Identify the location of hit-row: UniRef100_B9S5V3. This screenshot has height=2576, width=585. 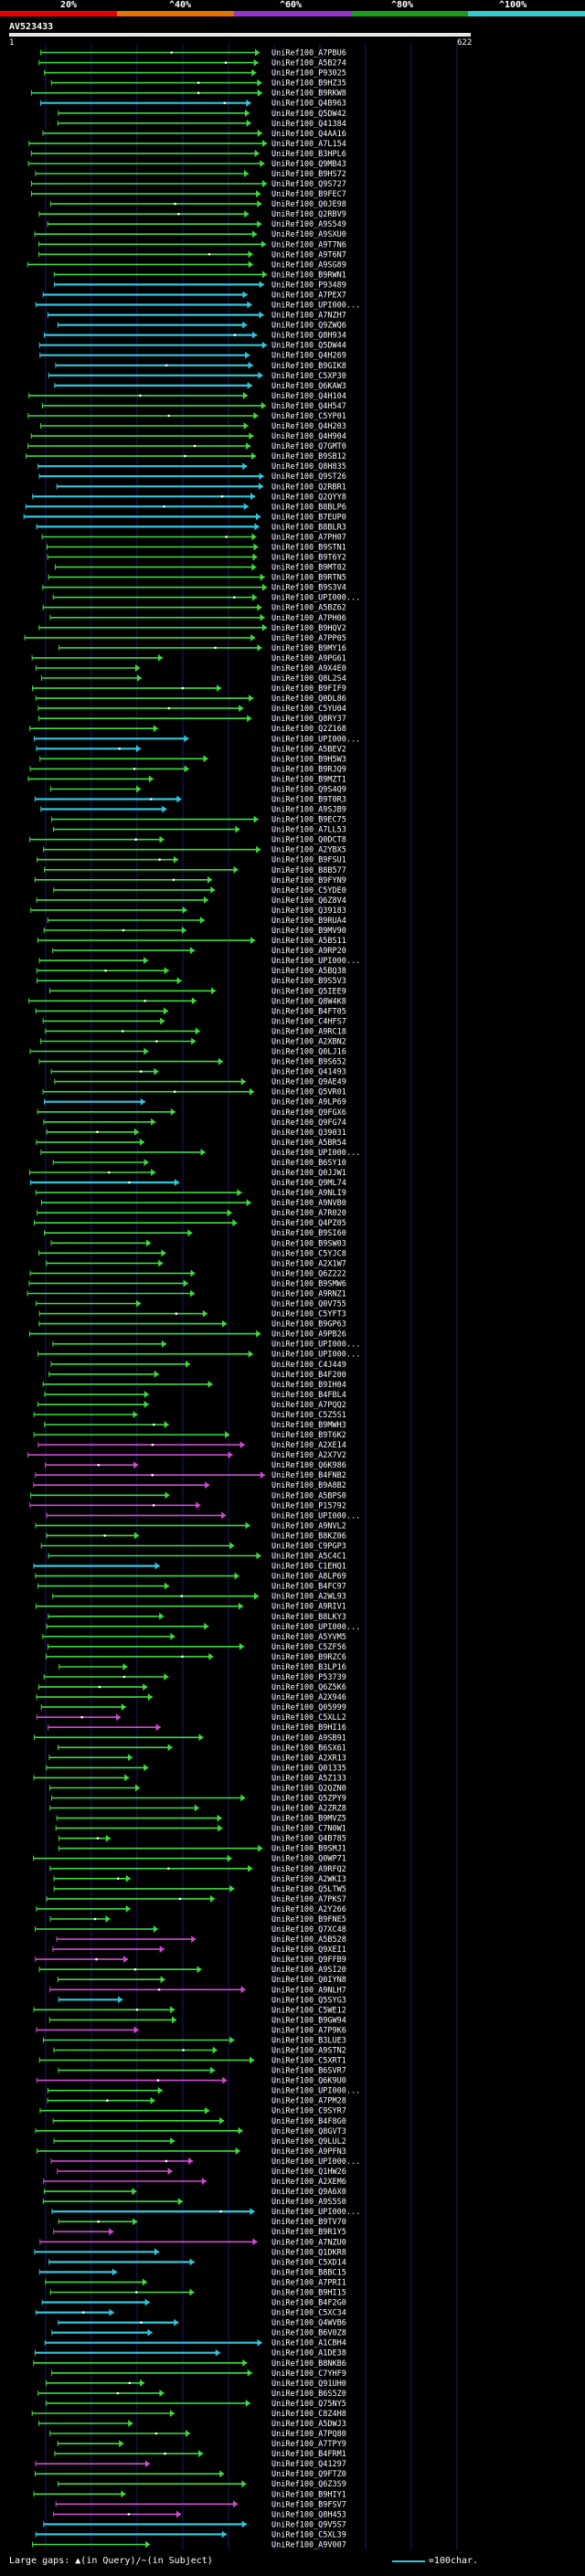
(192, 981).